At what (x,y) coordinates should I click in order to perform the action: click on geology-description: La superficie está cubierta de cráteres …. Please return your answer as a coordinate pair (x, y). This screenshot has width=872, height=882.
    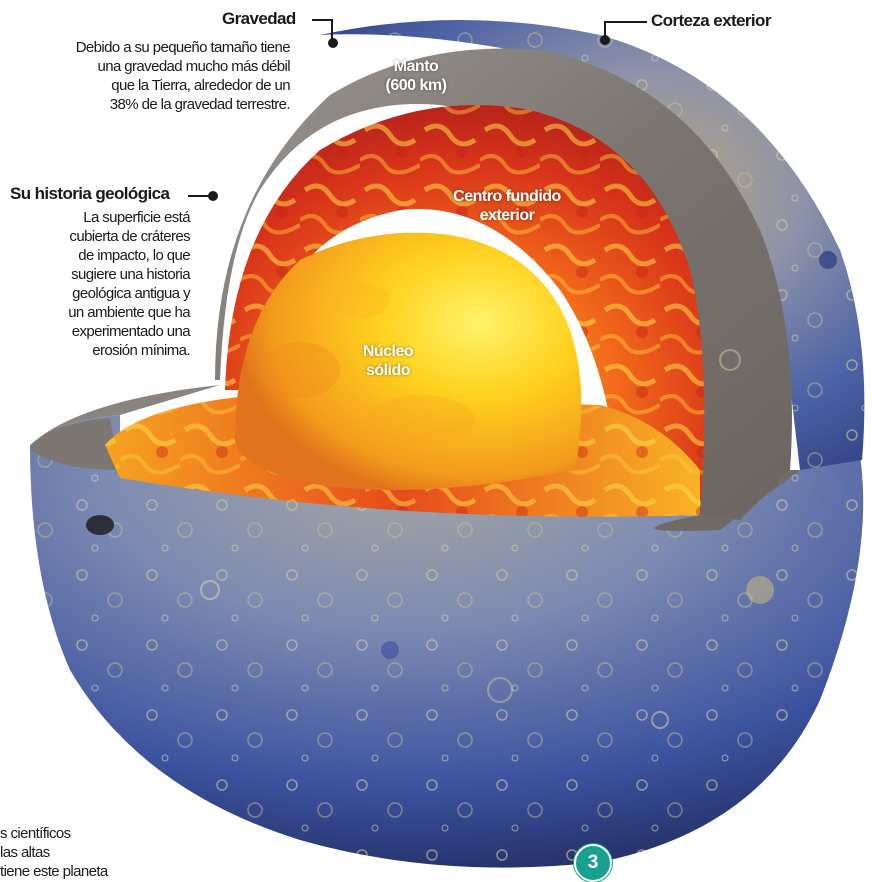
    Looking at the image, I should click on (129, 284).